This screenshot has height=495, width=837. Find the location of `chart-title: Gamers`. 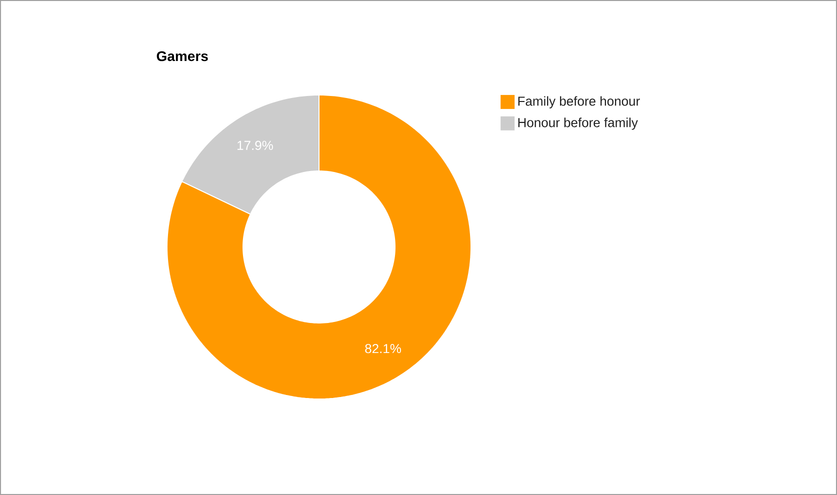

chart-title: Gamers is located at coordinates (182, 56).